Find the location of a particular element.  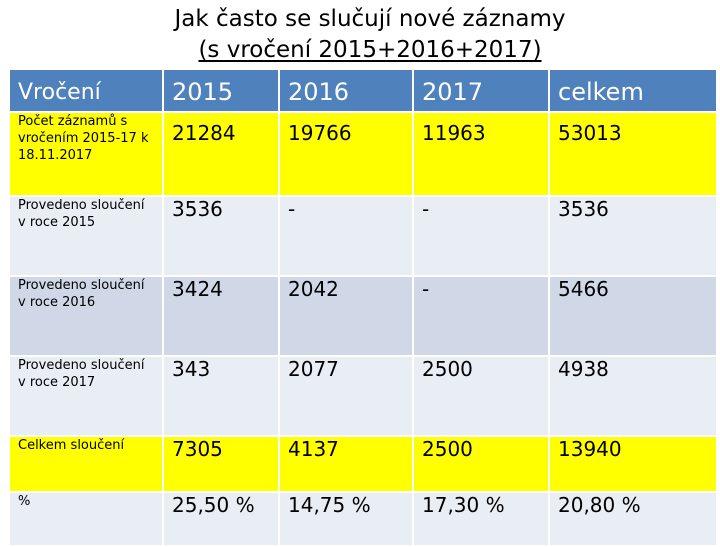

row-label: Provedeno sloučení v roce 2017 is located at coordinates (86, 396).